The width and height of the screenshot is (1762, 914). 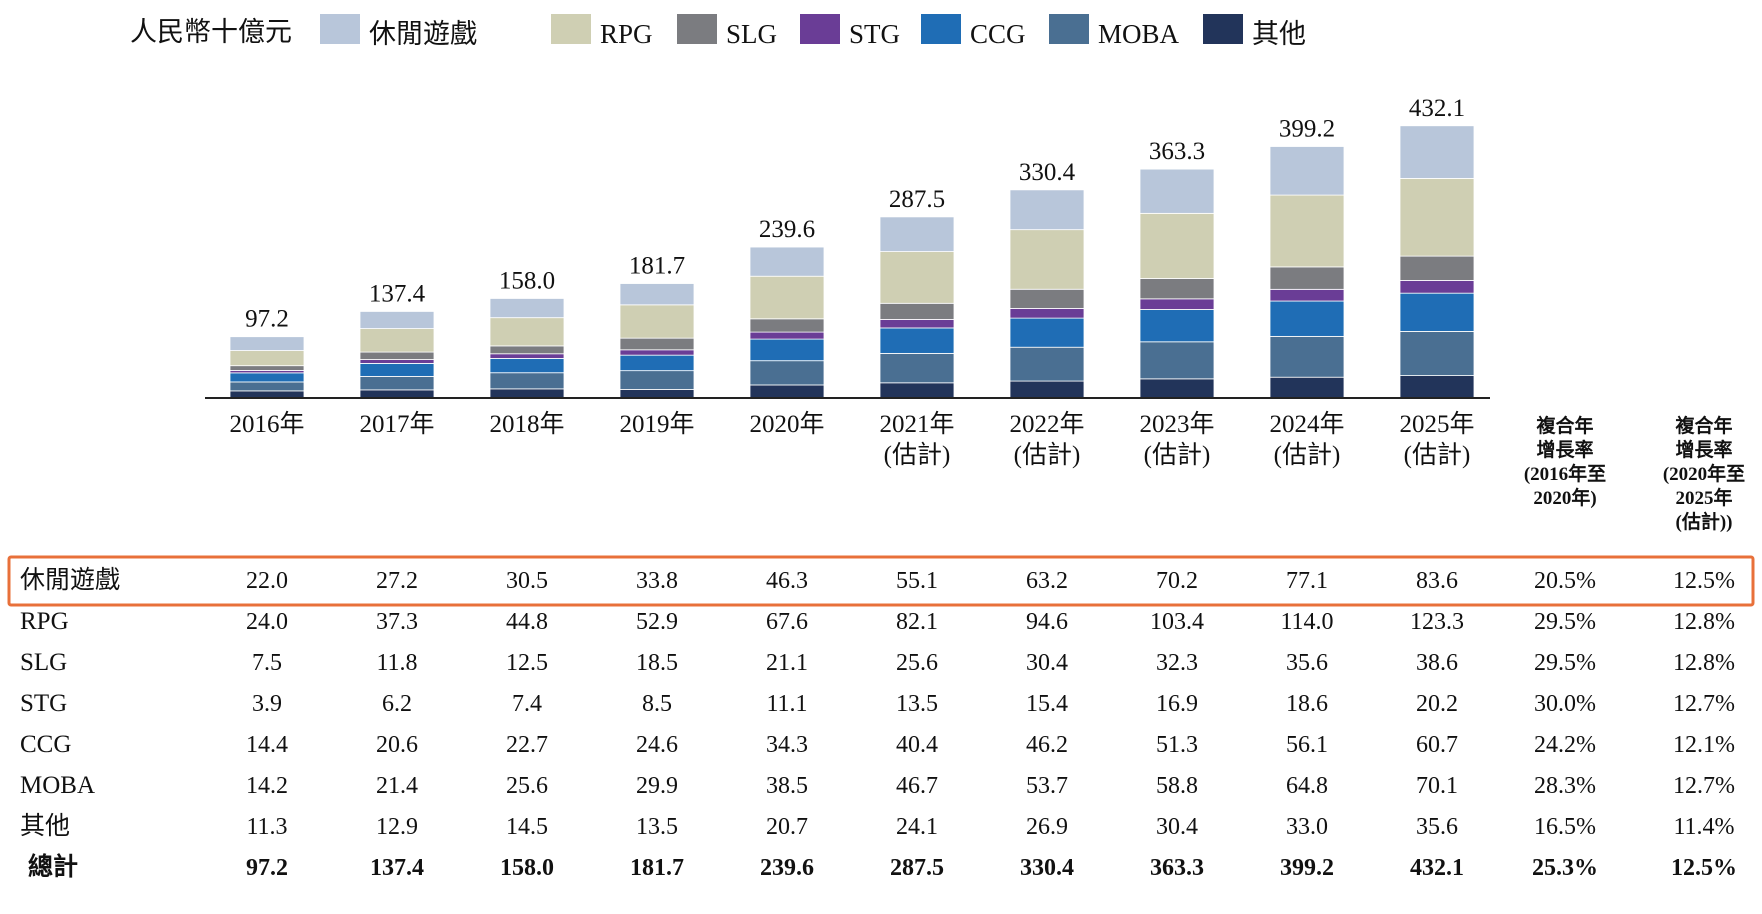 I want to click on cagr-header-0-2: (2016年至, so click(x=1565, y=473).